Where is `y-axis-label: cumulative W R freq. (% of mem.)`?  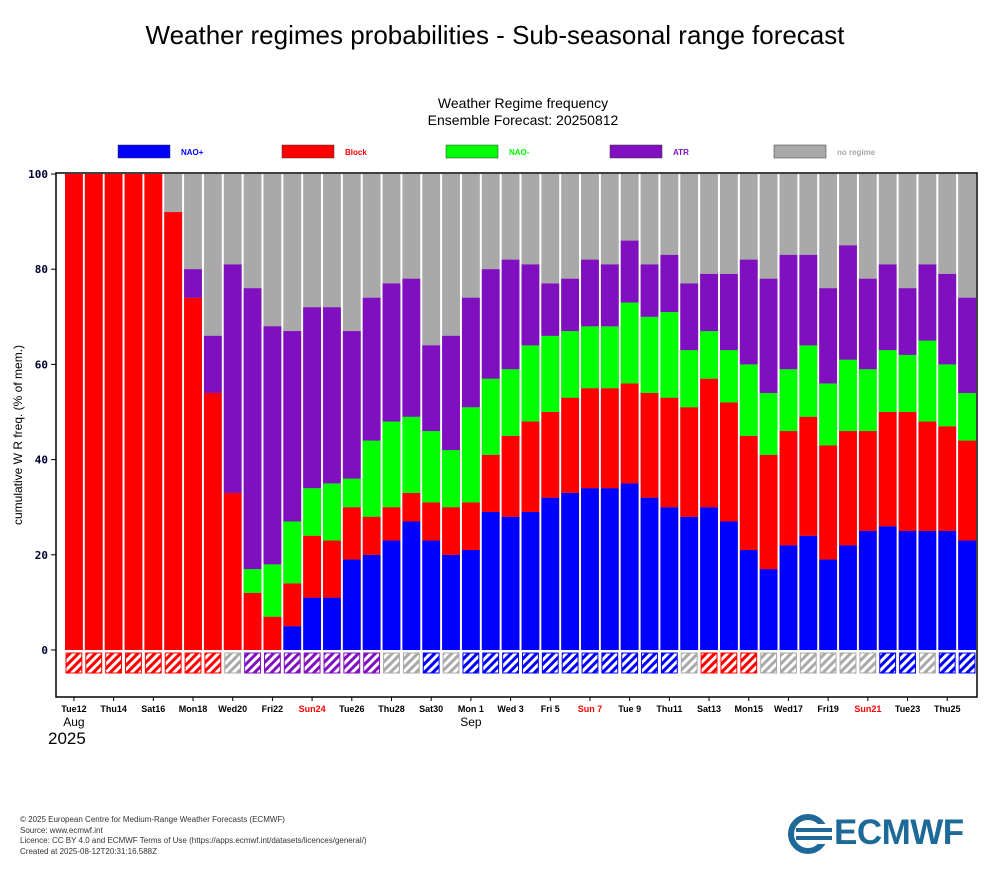 y-axis-label: cumulative W R freq. (% of mem.) is located at coordinates (18, 435).